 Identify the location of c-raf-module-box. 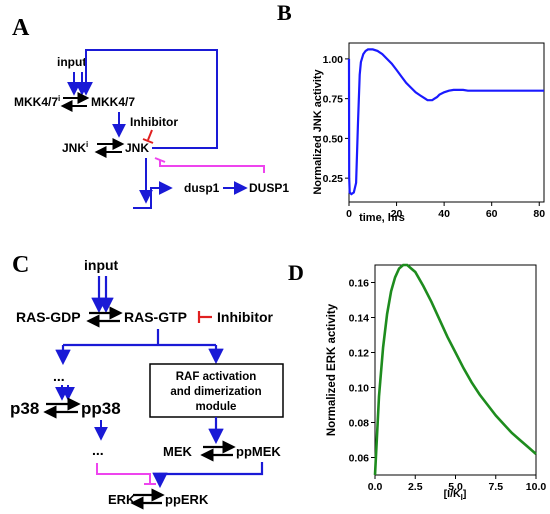
(216, 390).